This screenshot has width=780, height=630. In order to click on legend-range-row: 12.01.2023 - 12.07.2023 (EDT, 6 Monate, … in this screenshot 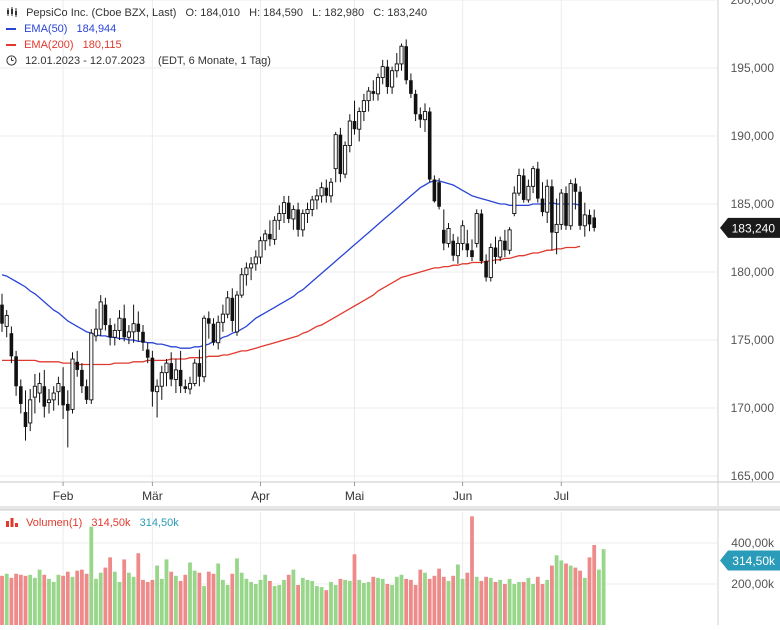, I will do `click(138, 61)`.